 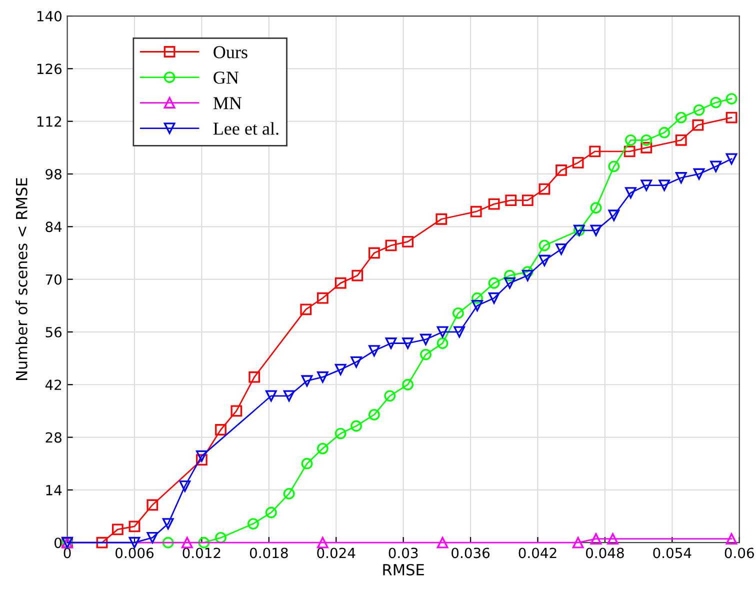 I want to click on y-tick-label: 42, so click(x=53, y=385).